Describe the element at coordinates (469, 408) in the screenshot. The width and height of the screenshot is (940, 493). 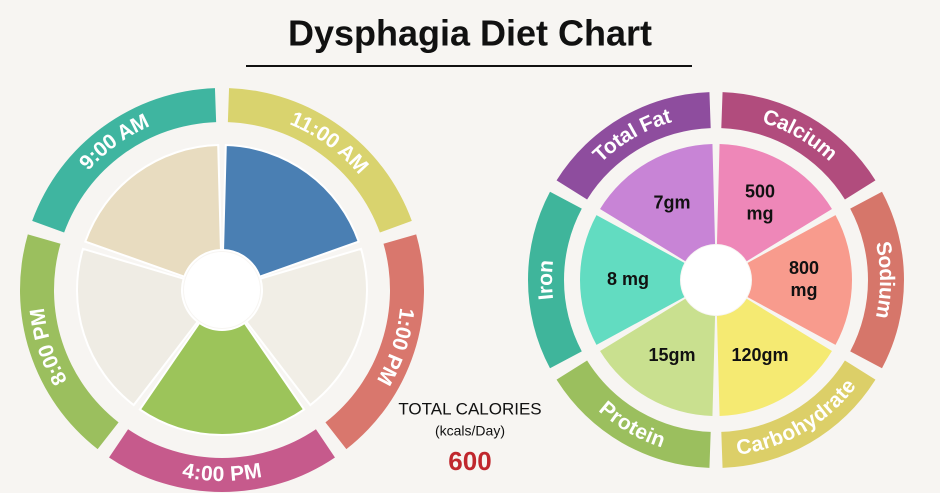
I see `calories-label: TOTAL CALORIES` at that location.